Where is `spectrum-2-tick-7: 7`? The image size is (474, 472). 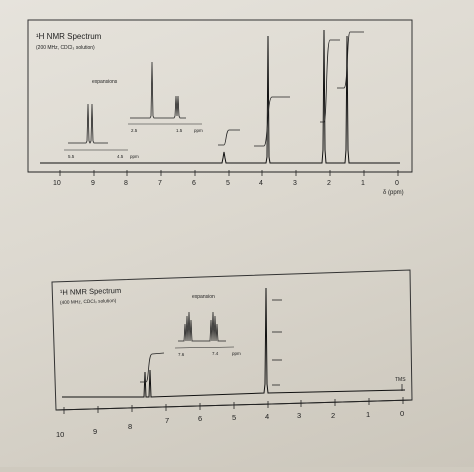 spectrum-2-tick-7: 7 is located at coordinates (167, 420).